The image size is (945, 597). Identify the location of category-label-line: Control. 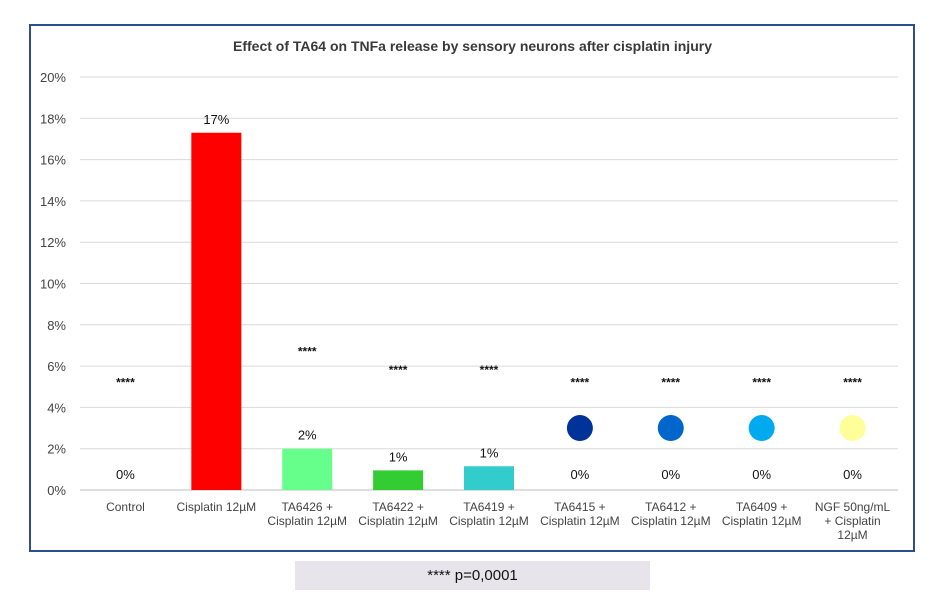
(125, 507).